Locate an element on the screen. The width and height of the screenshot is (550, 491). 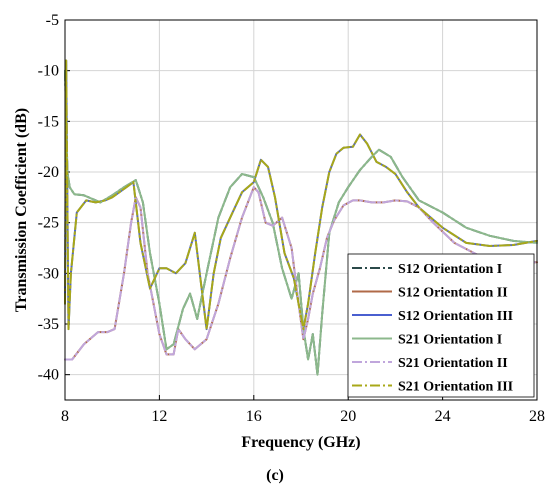
legend-box is located at coordinates (441, 325).